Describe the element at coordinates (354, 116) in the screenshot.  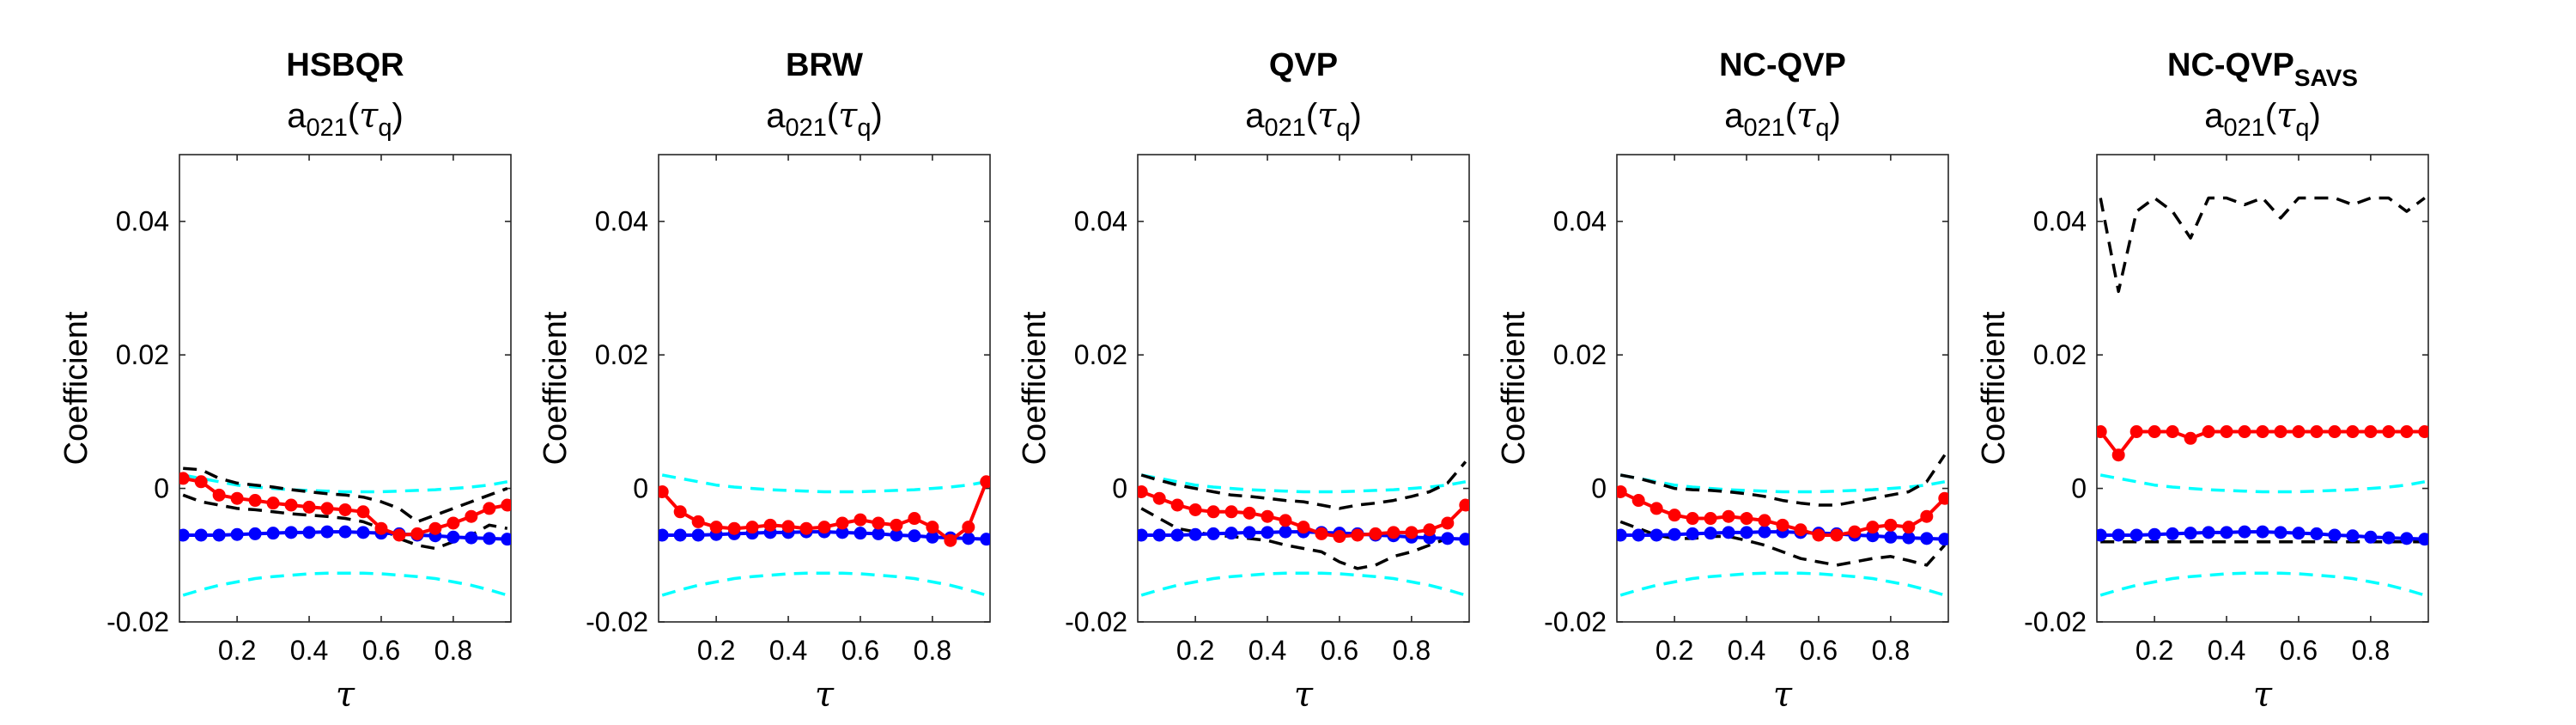
I see `subtitle-paren-open: (` at that location.